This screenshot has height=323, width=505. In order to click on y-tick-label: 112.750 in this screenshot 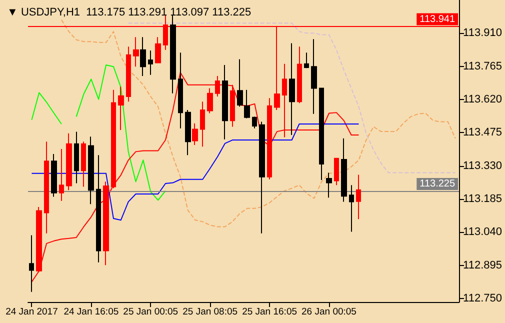, I will do `click(482, 298)`.